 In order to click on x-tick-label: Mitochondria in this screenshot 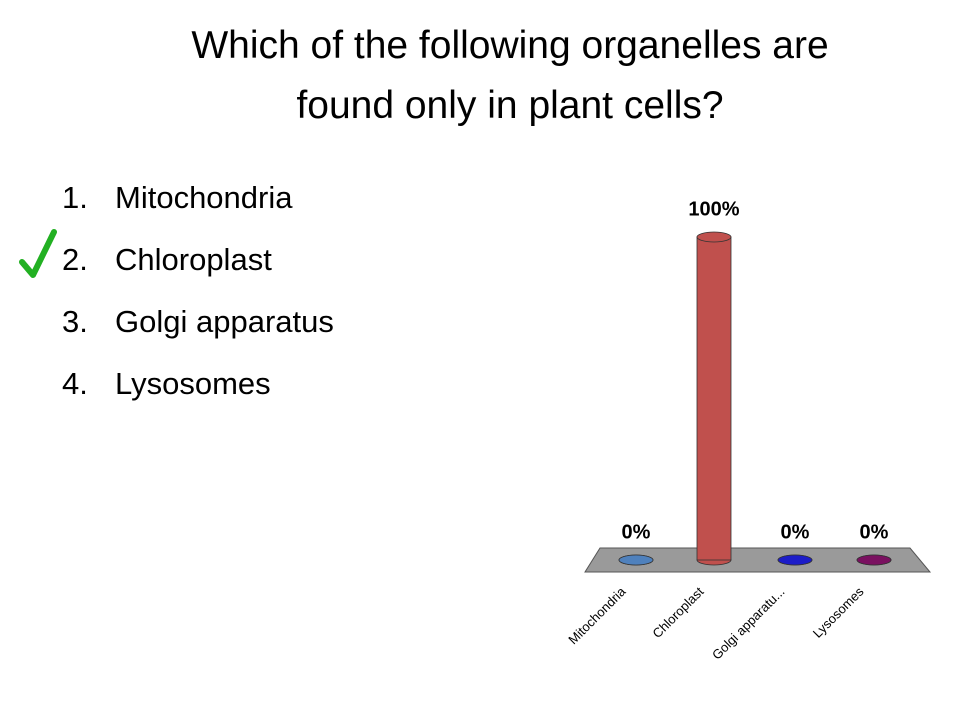, I will do `click(597, 615)`.